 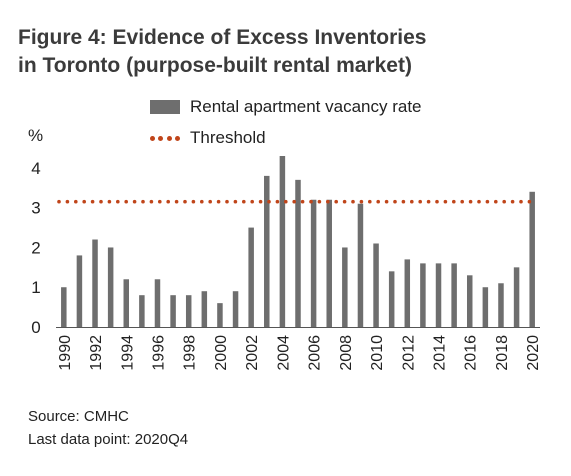 I want to click on source-note: Source: CMHC, so click(x=78, y=416).